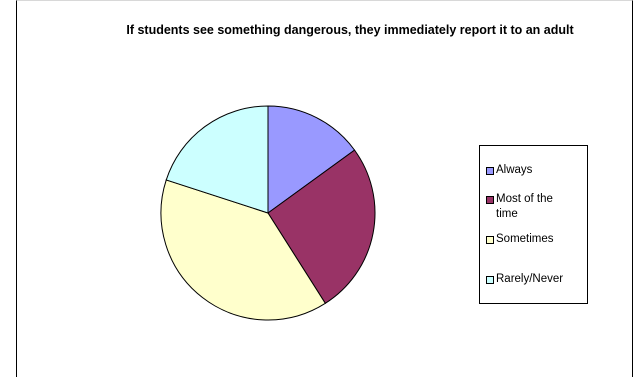 This screenshot has width=634, height=379. I want to click on legend-item-sometimes: Sometimes, so click(536, 239).